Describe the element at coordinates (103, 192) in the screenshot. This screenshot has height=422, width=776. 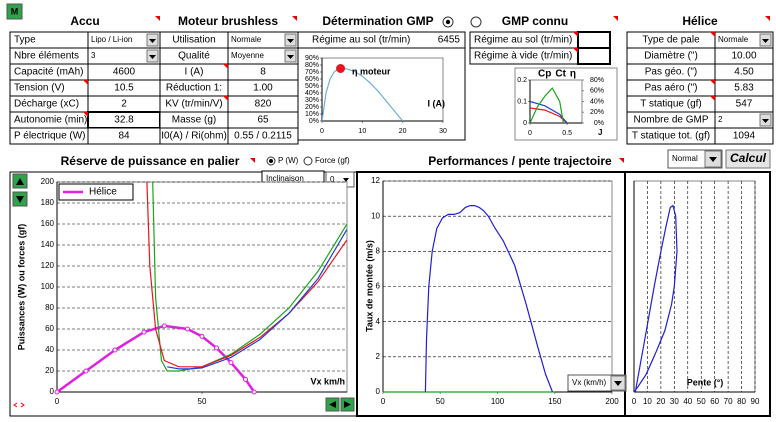
I see `legend-label: Hélice` at that location.